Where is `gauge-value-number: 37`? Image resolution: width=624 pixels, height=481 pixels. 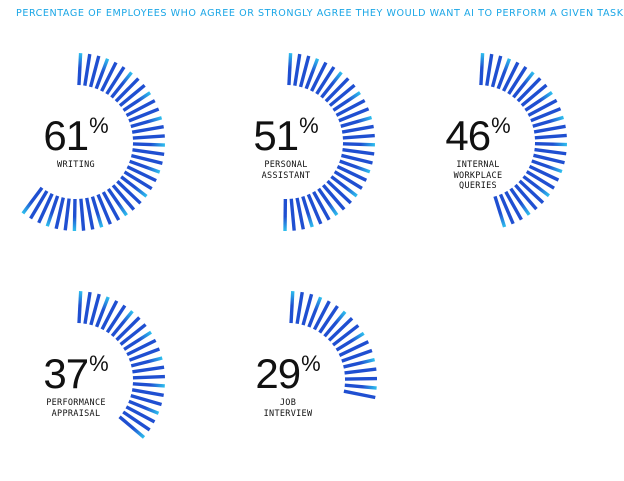
gauge-value-number: 37 is located at coordinates (65, 373).